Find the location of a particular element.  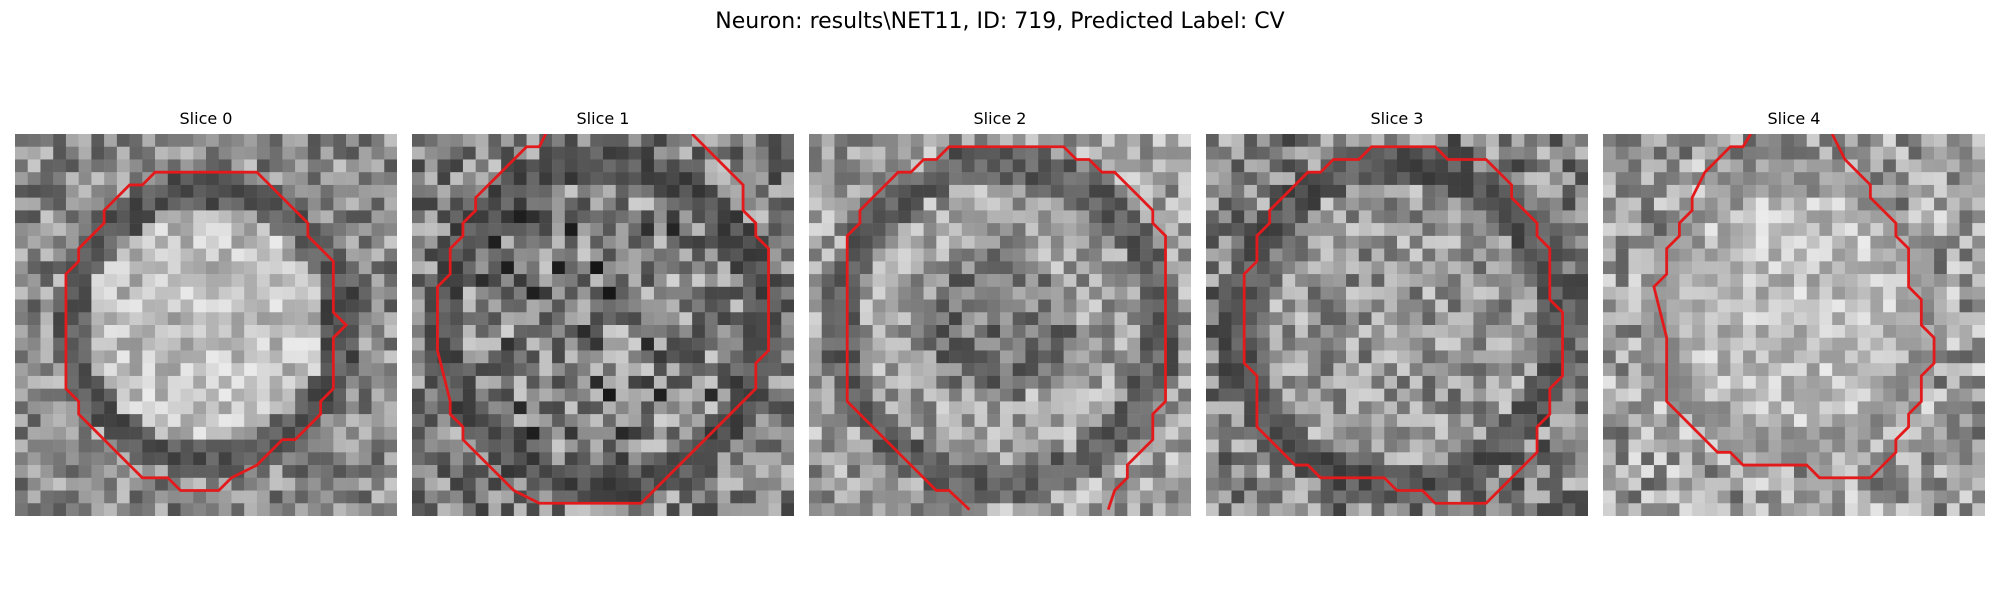

slice-panel-3: Slice 3 is located at coordinates (1397, 314).